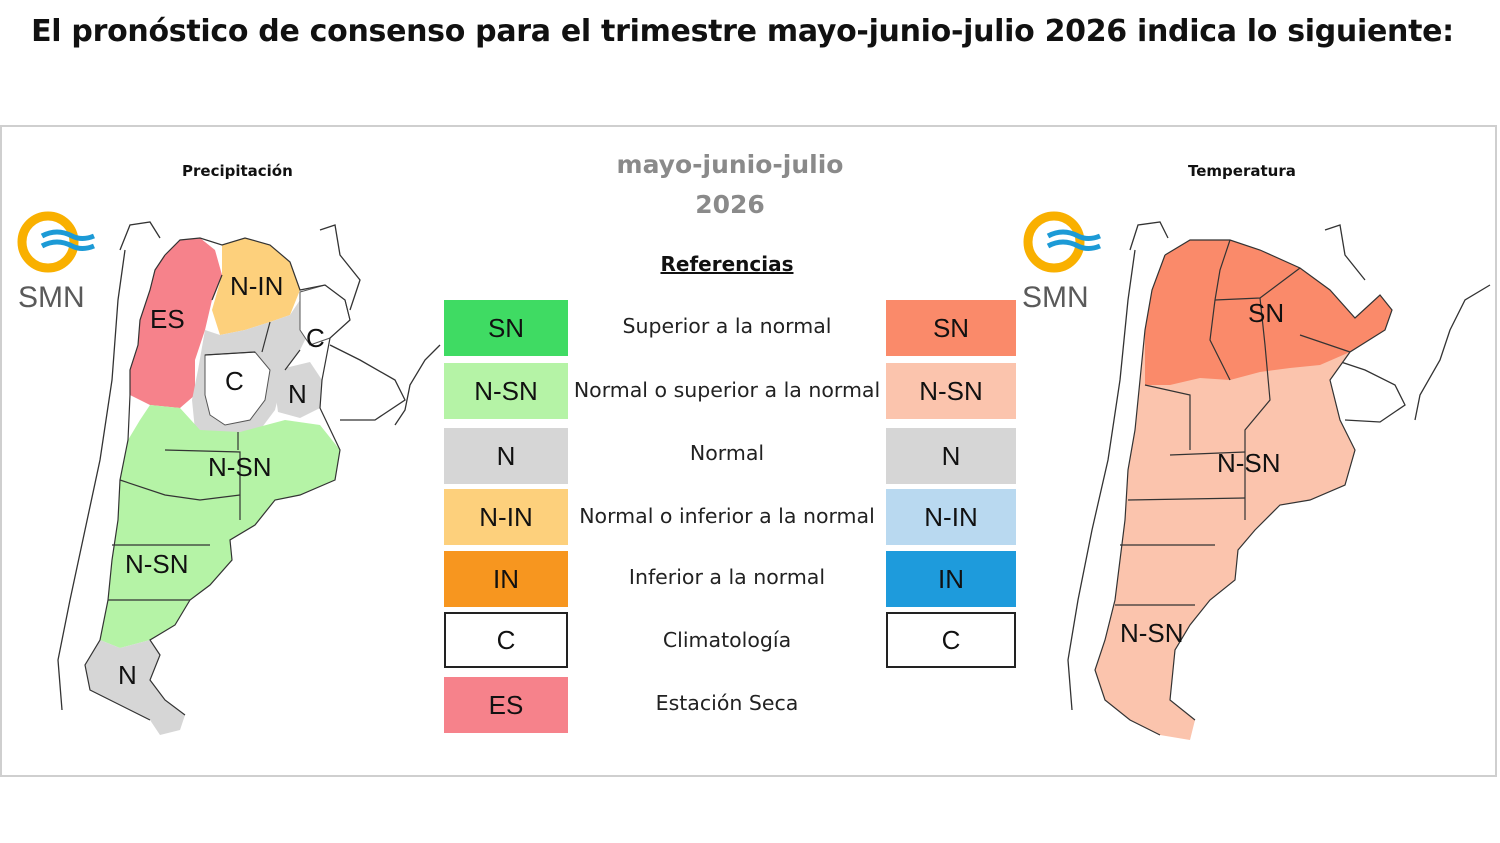 This screenshot has width=1500, height=843. What do you see at coordinates (237, 171) in the screenshot?
I see `precipitation-title: Precipitación` at bounding box center [237, 171].